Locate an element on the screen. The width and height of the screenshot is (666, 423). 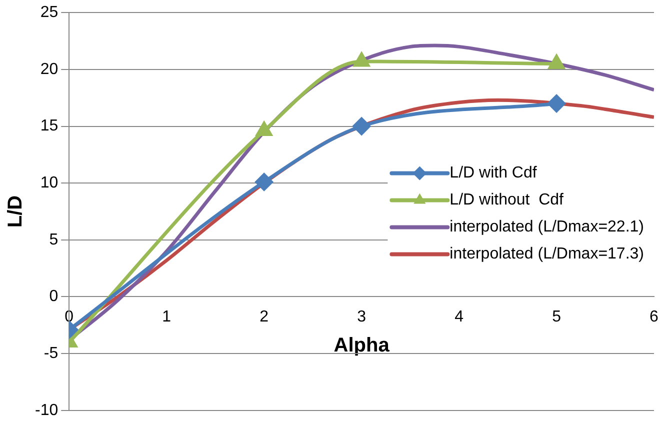
x-axis-title: Alpha is located at coordinates (362, 345).